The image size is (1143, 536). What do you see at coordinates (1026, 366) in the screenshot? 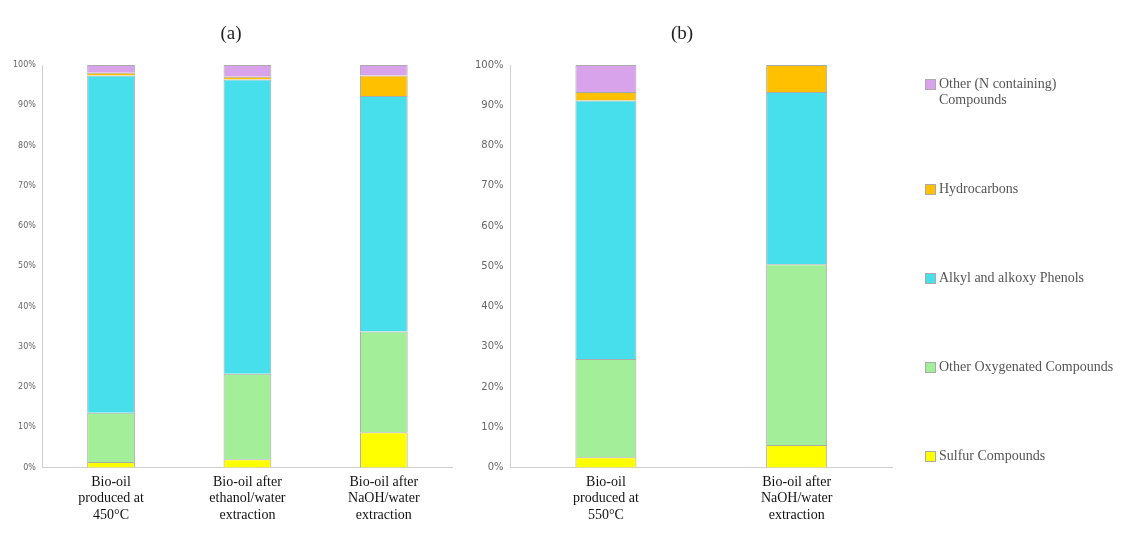
I see `legend-label: Other Oxygenated Compounds` at bounding box center [1026, 366].